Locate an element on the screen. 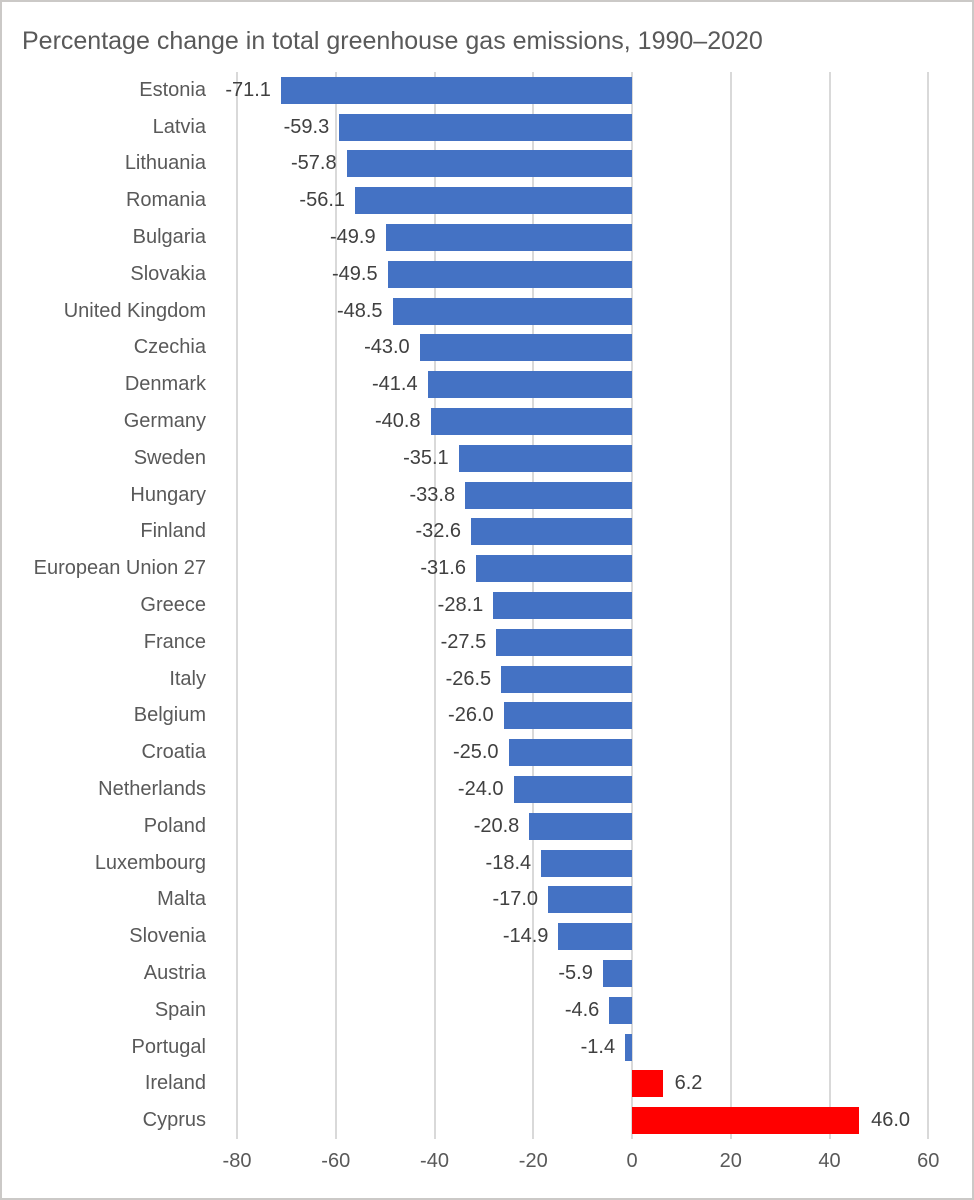 Image resolution: width=974 pixels, height=1200 pixels. value-label: -32.6 is located at coordinates (438, 531).